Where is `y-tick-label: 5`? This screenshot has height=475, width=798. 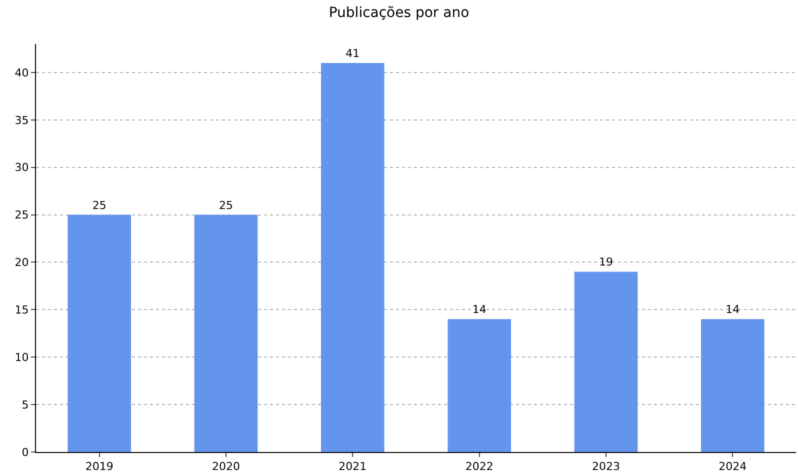 y-tick-label: 5 is located at coordinates (25, 405).